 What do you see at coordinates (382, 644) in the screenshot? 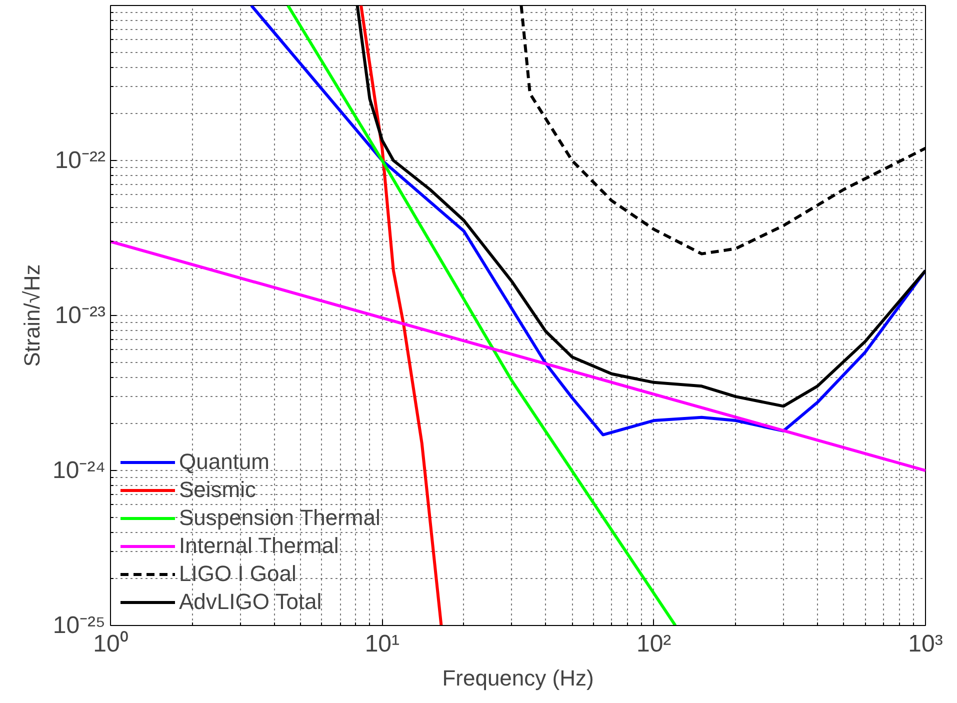
I see `x-tick-label: 10¹` at bounding box center [382, 644].